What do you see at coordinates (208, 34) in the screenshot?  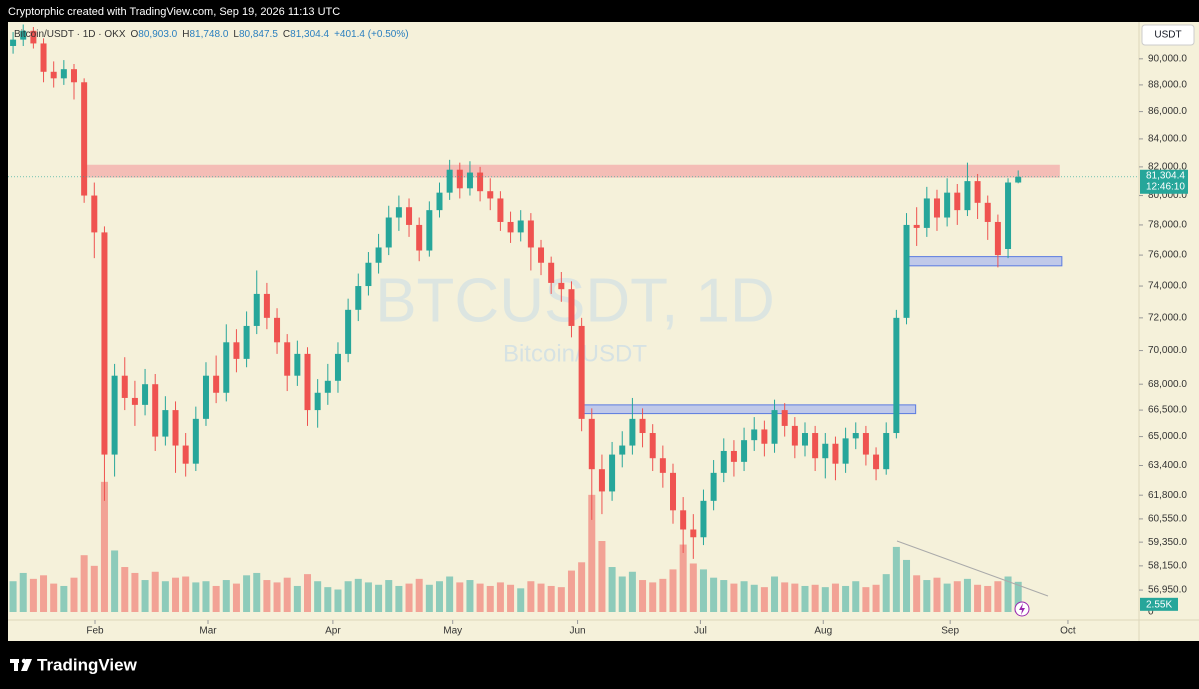 I see `legend-item: 81,748.0` at bounding box center [208, 34].